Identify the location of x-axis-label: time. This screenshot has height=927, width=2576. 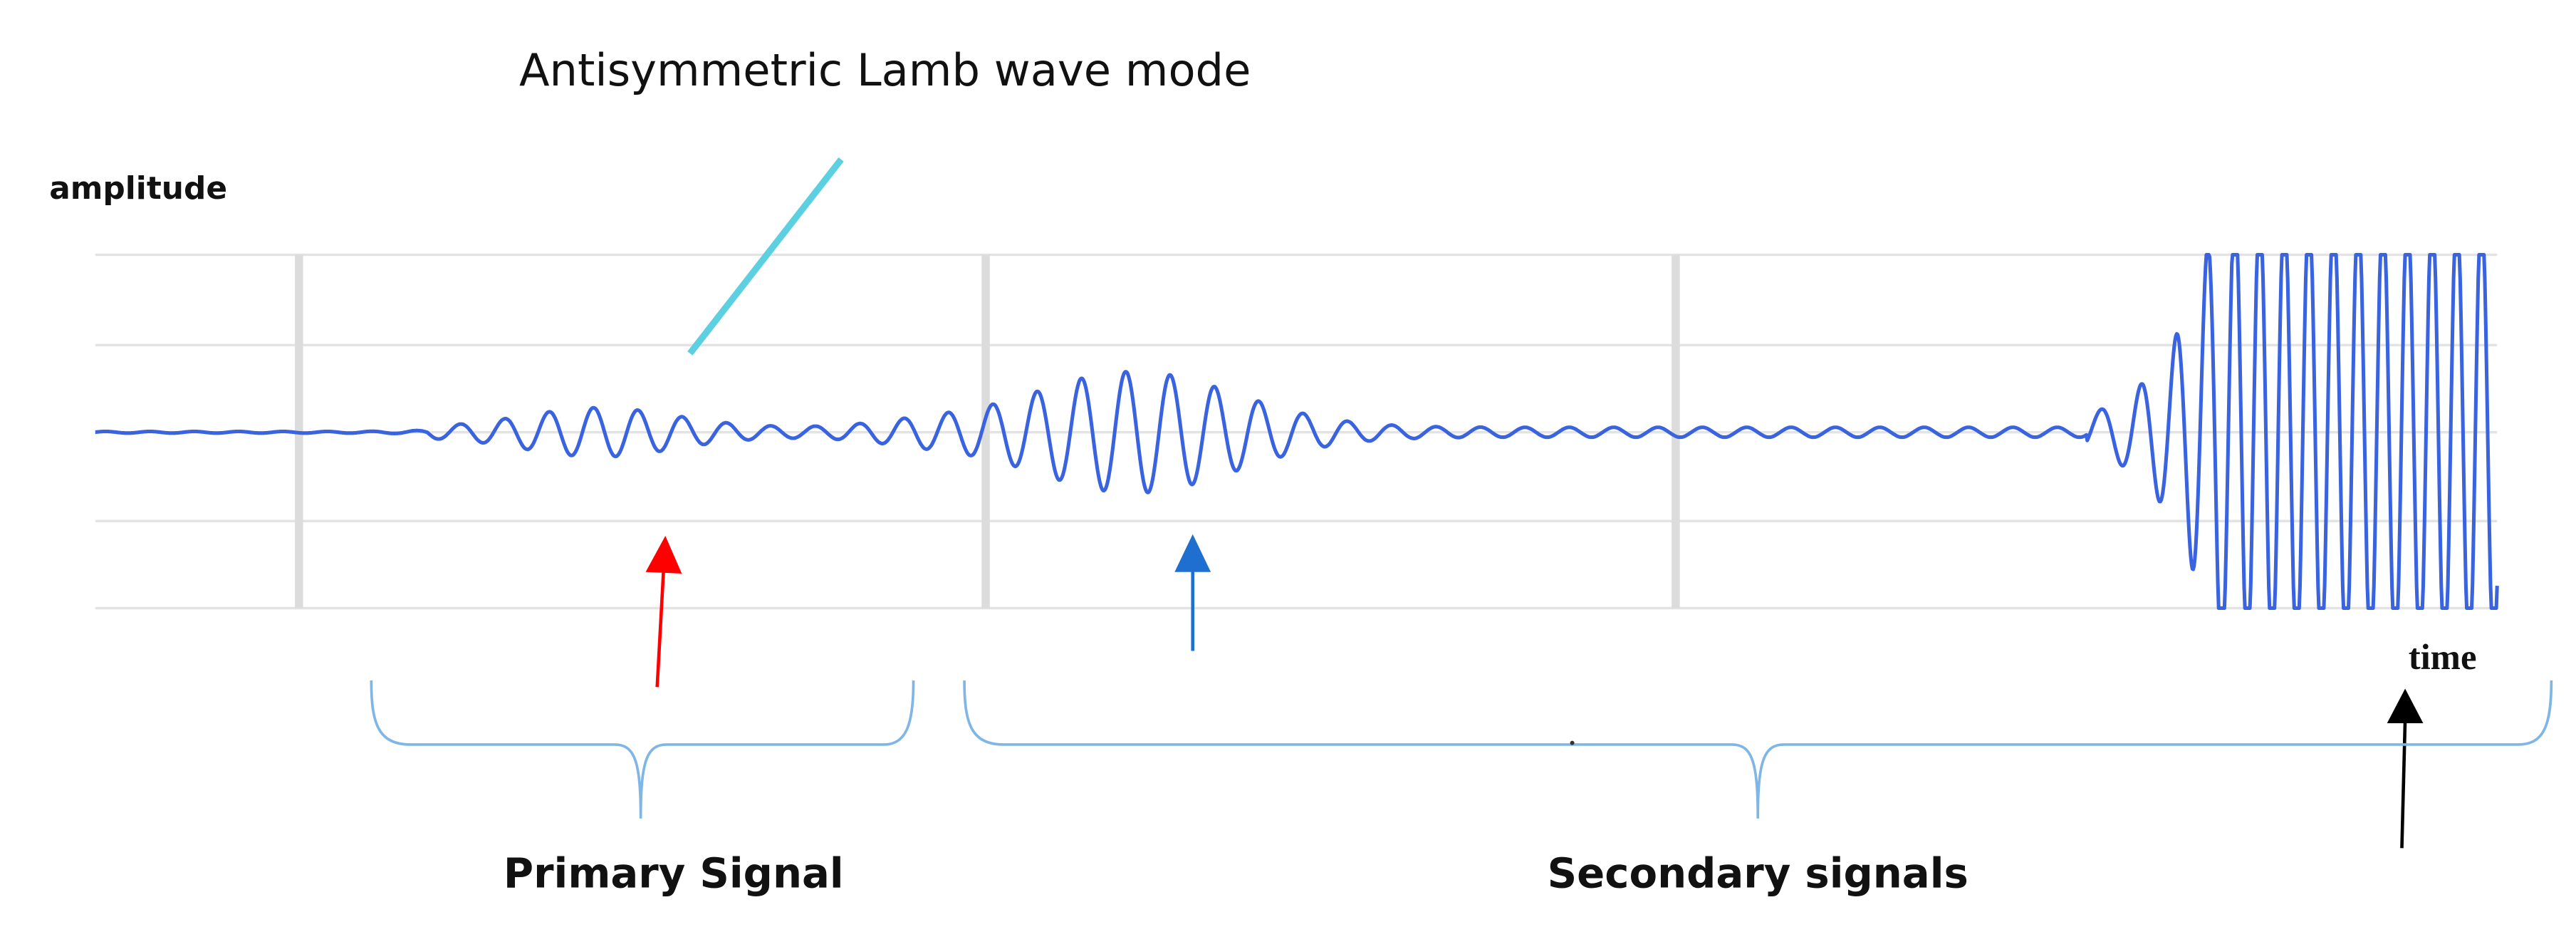
(2443, 657).